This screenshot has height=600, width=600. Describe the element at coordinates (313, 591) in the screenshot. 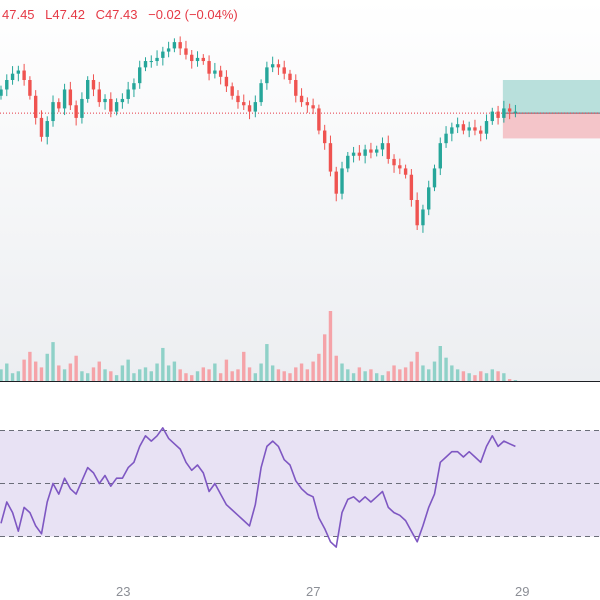

I see `time-label-27: 27` at that location.